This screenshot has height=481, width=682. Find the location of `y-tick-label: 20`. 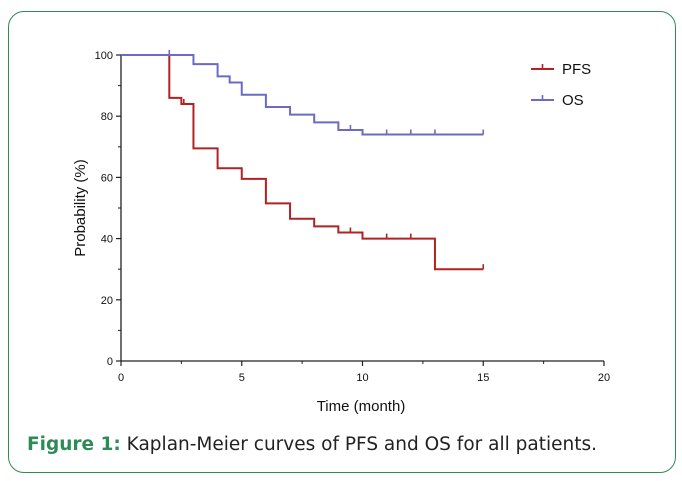

y-tick-label: 20 is located at coordinates (107, 301).